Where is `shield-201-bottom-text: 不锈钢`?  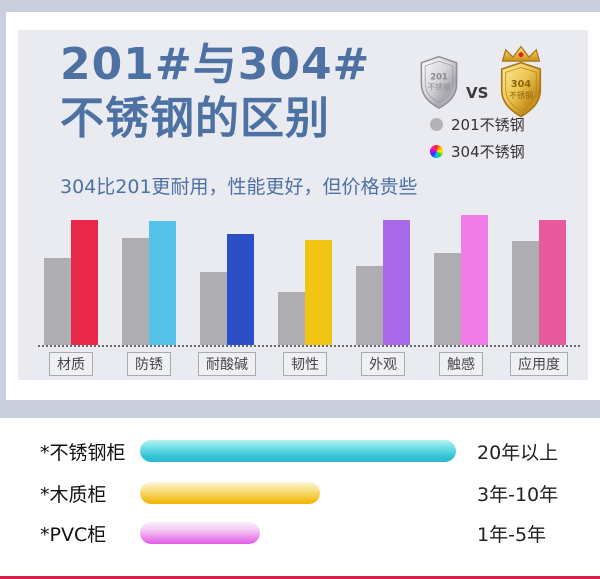 shield-201-bottom-text: 不锈钢 is located at coordinates (439, 87).